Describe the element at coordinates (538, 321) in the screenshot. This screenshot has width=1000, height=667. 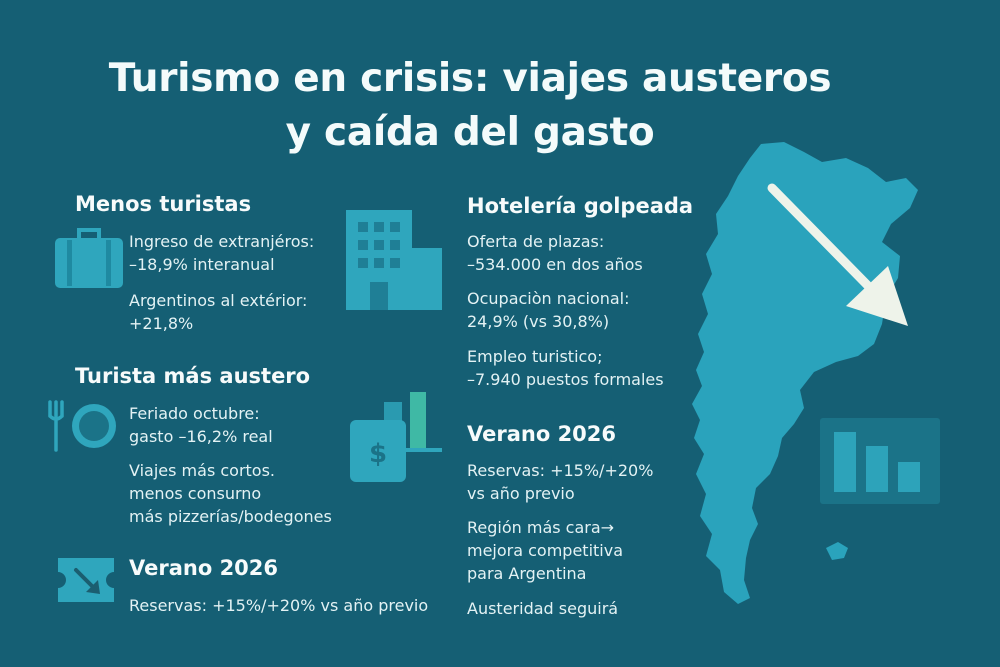
I see `ocupacion-line-2: 24,9% (vs 30,8%)` at that location.